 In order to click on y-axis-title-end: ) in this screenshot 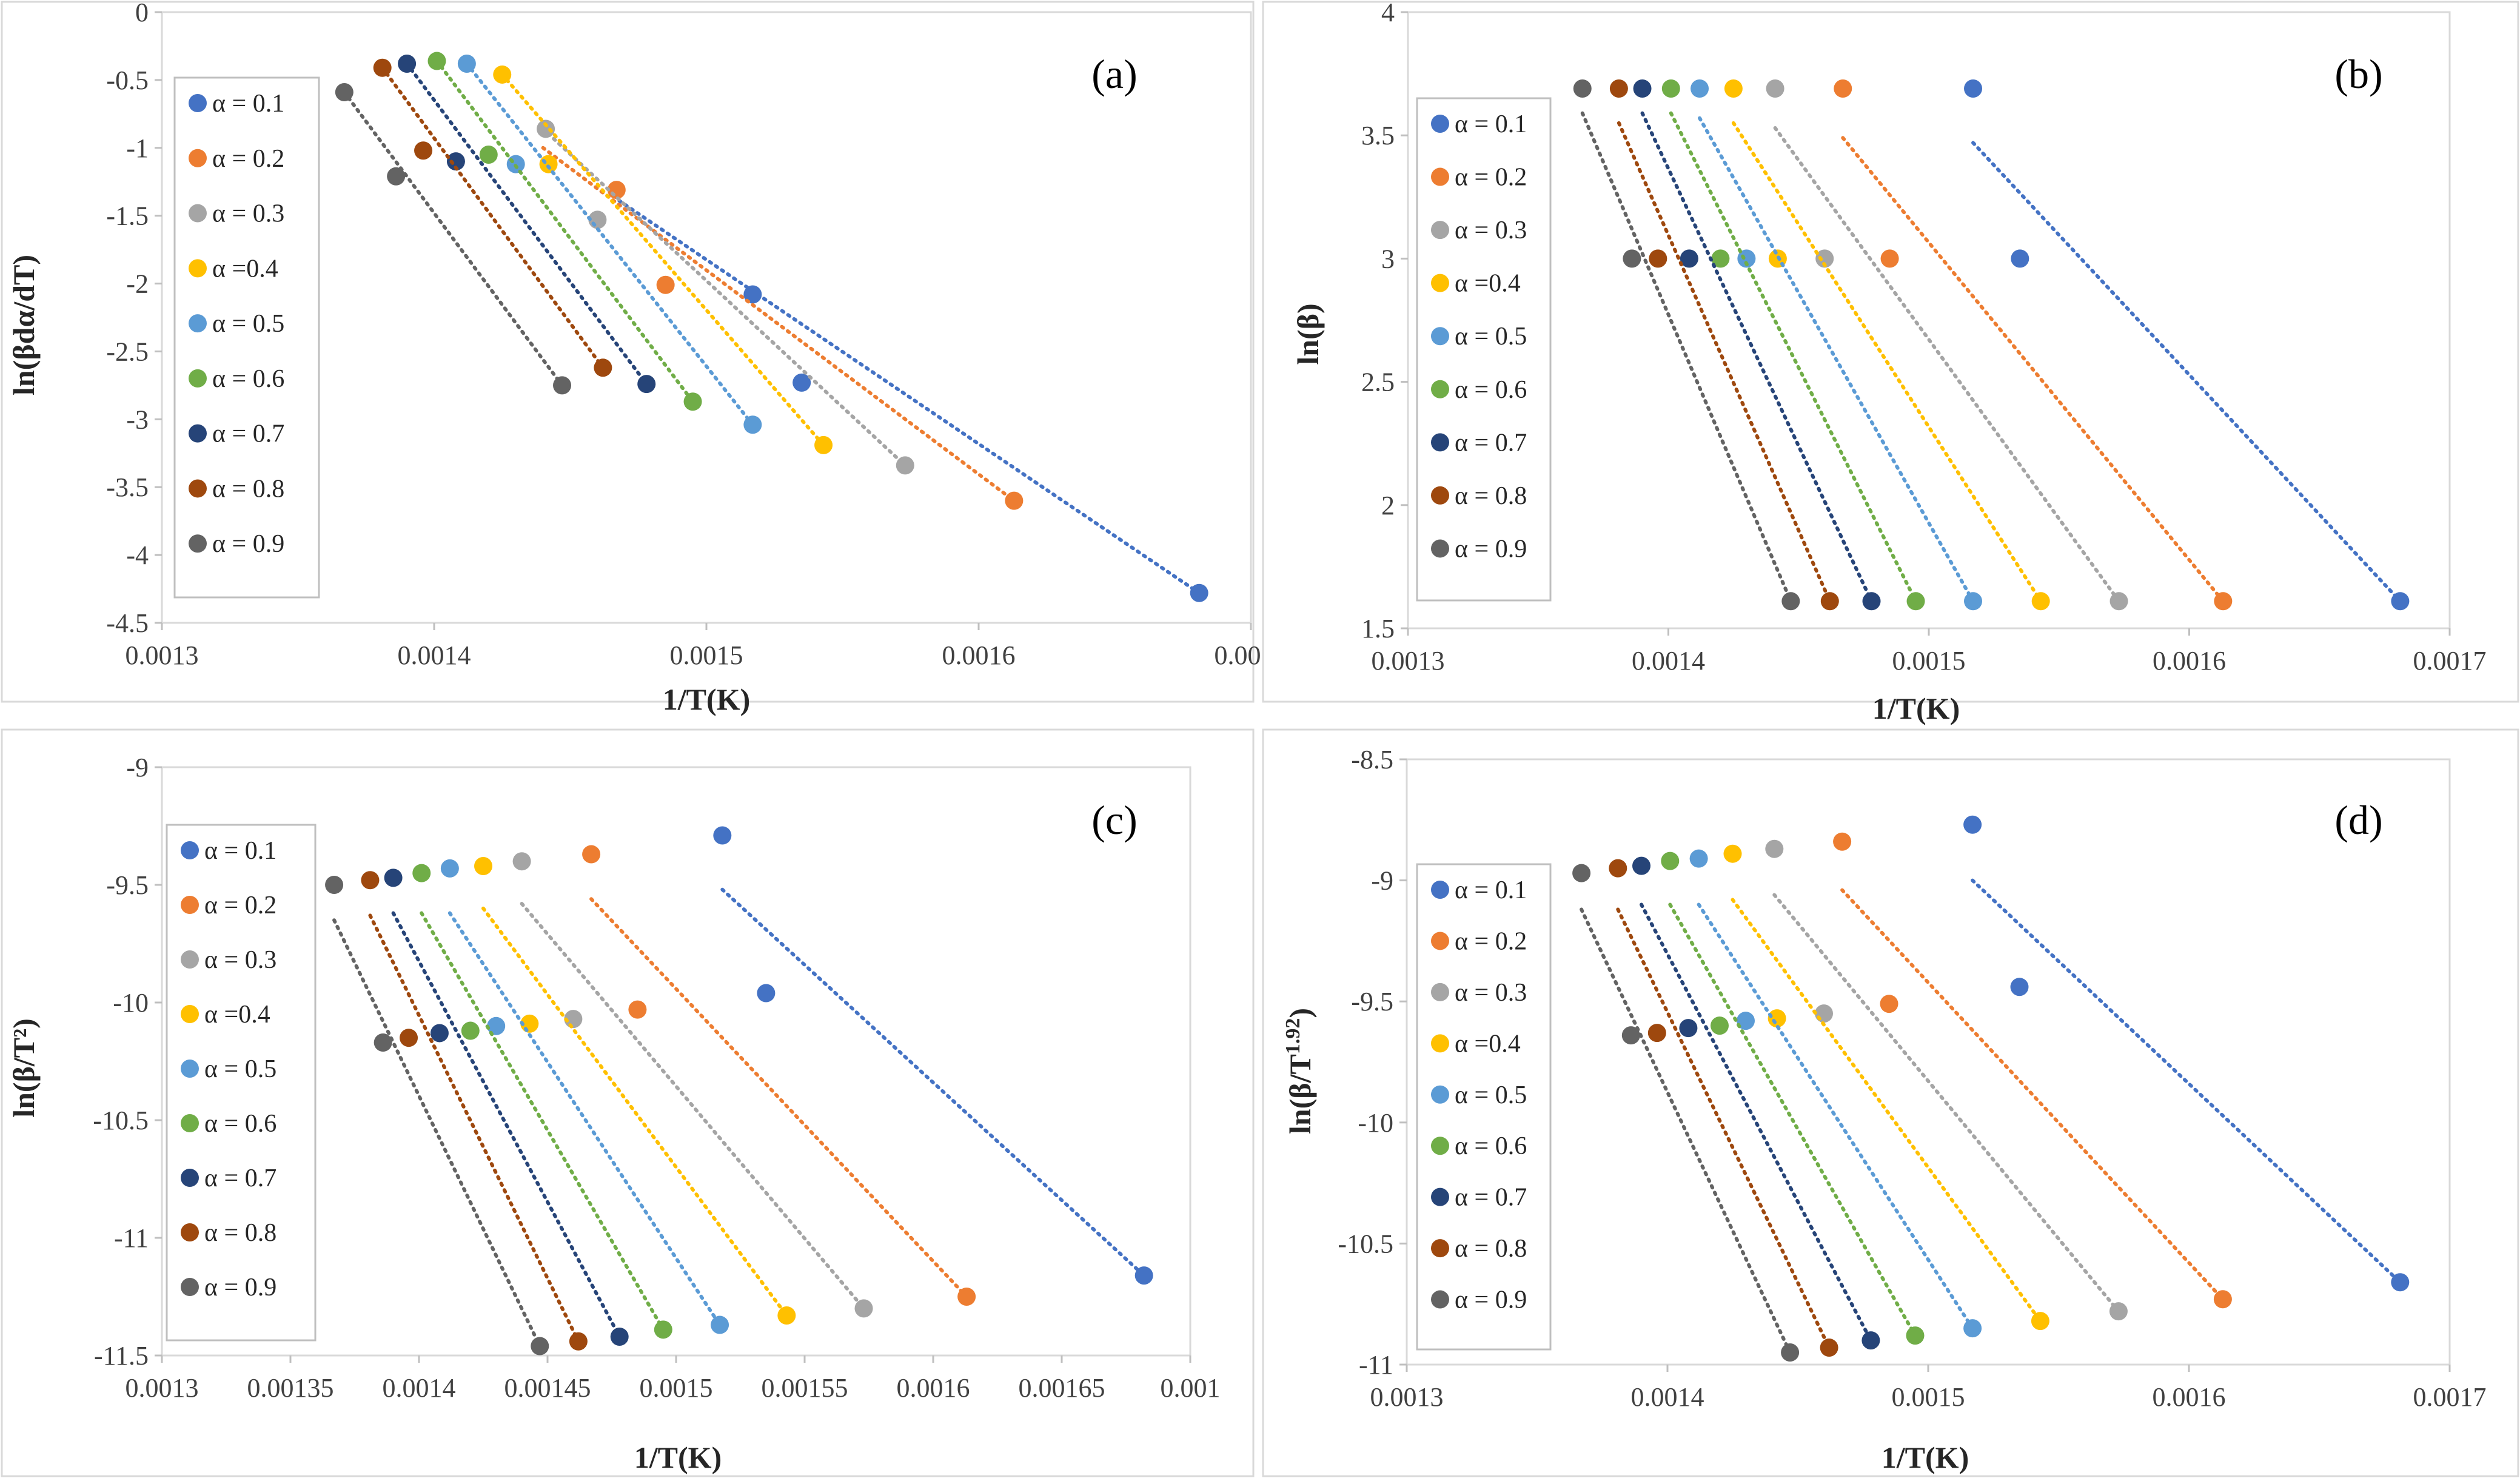, I will do `click(1300, 1013)`.